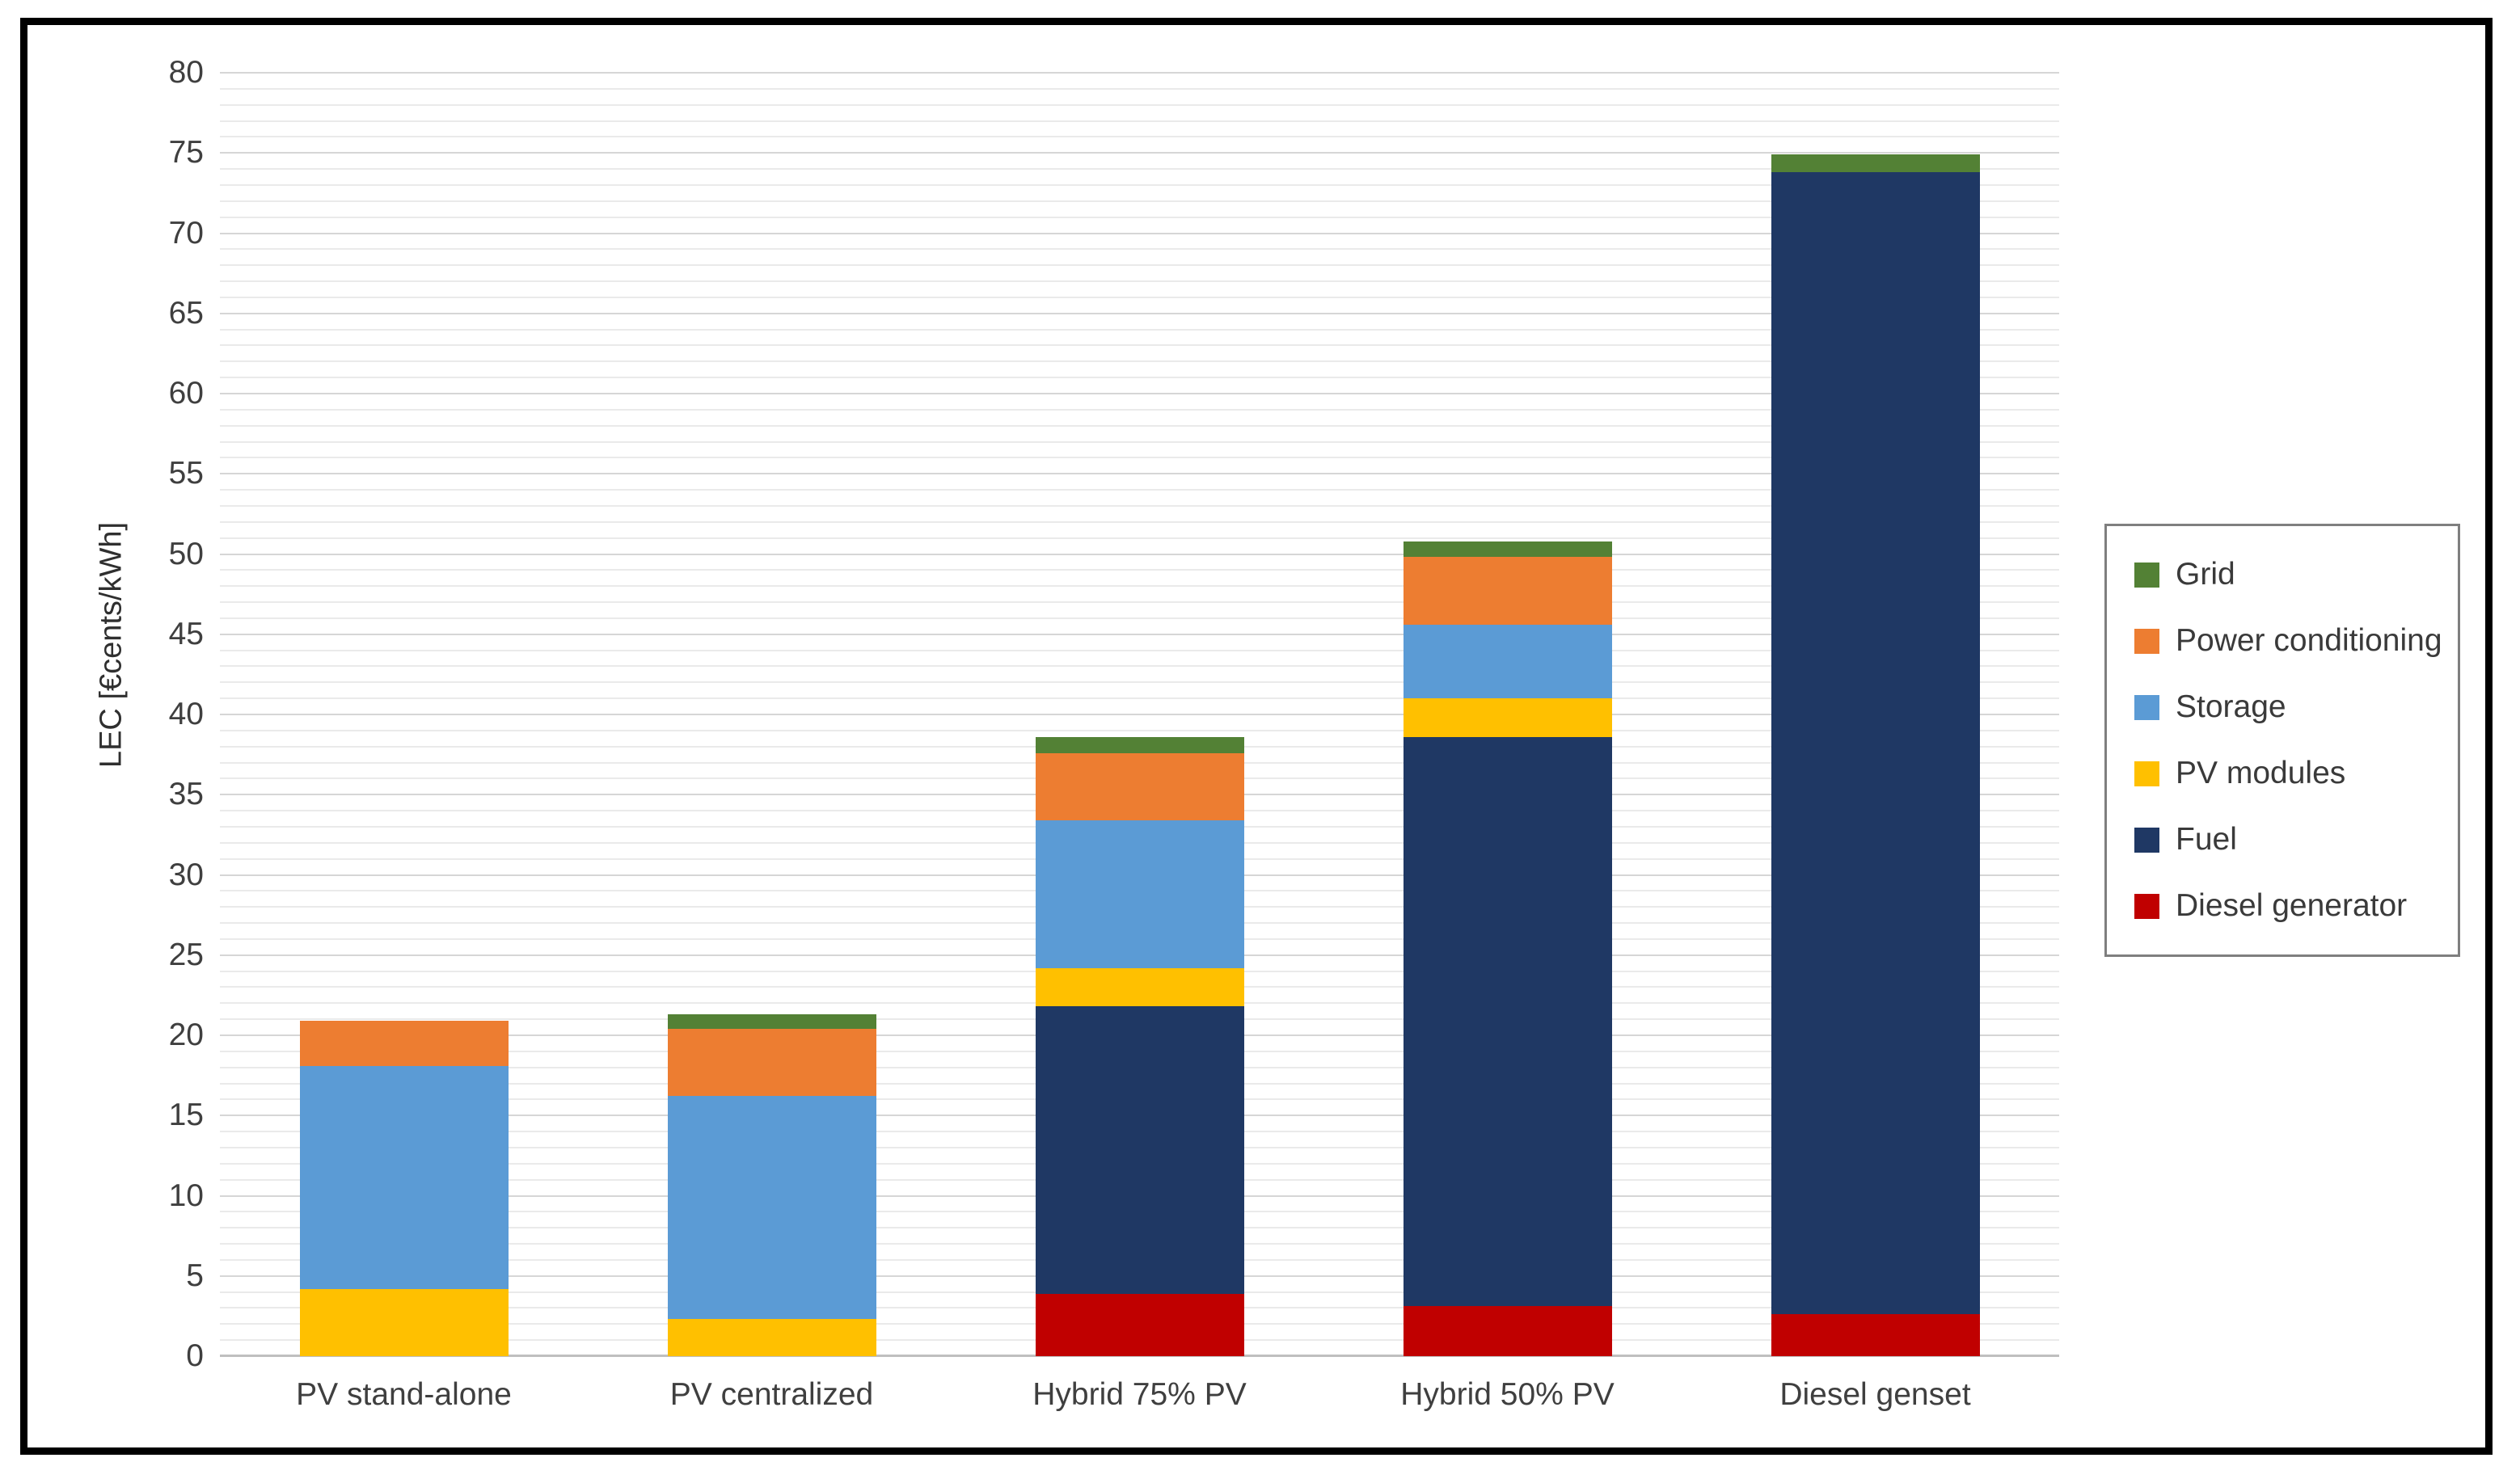 The image size is (2520, 1479). What do you see at coordinates (1508, 1394) in the screenshot?
I see `x-category-label: Hybrid 50% PV` at bounding box center [1508, 1394].